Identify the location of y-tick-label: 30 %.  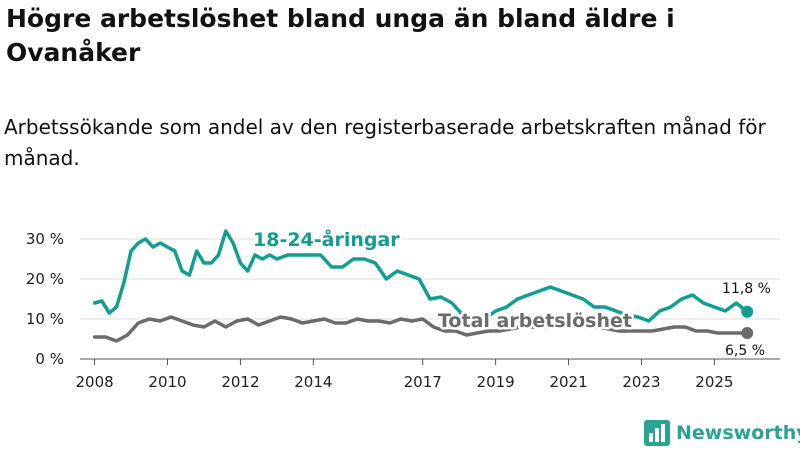
(45, 239).